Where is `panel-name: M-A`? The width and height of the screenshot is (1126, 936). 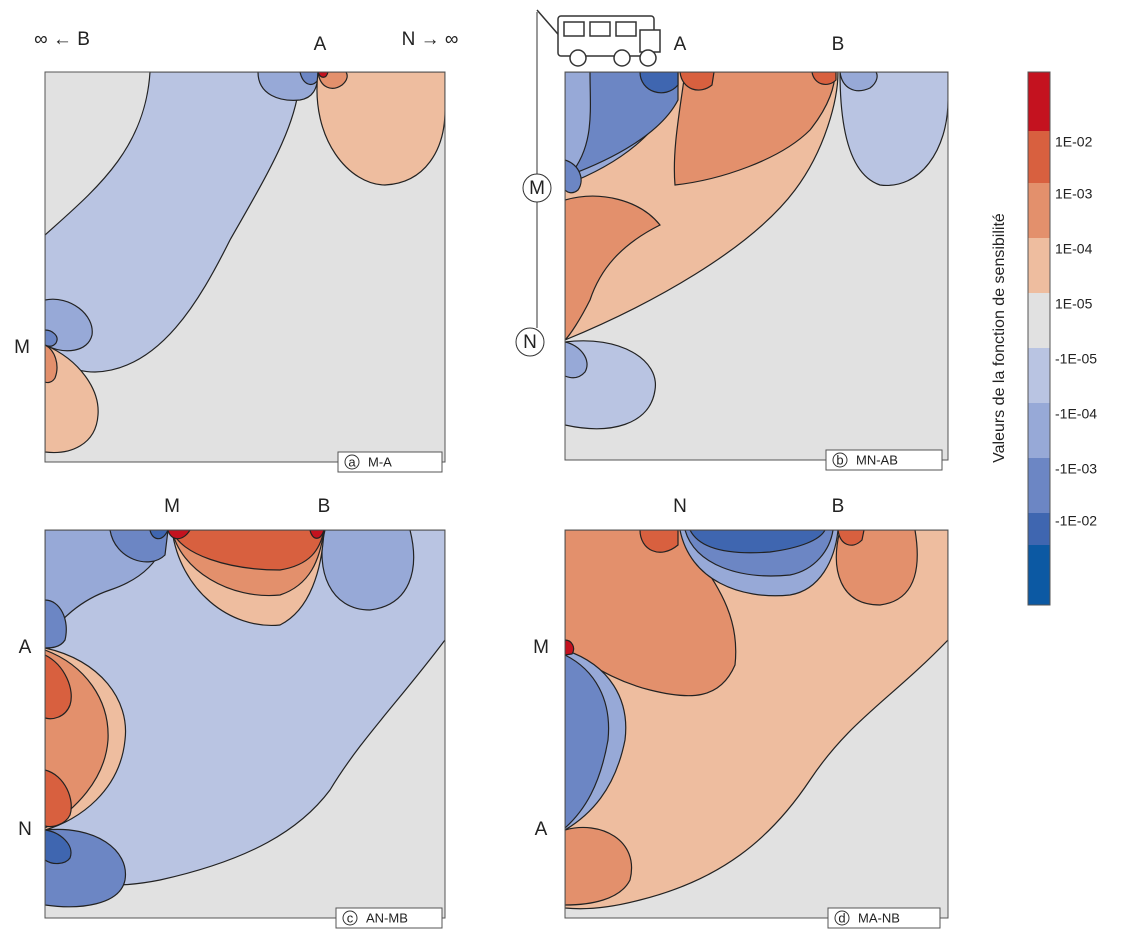
panel-name: M-A is located at coordinates (380, 461).